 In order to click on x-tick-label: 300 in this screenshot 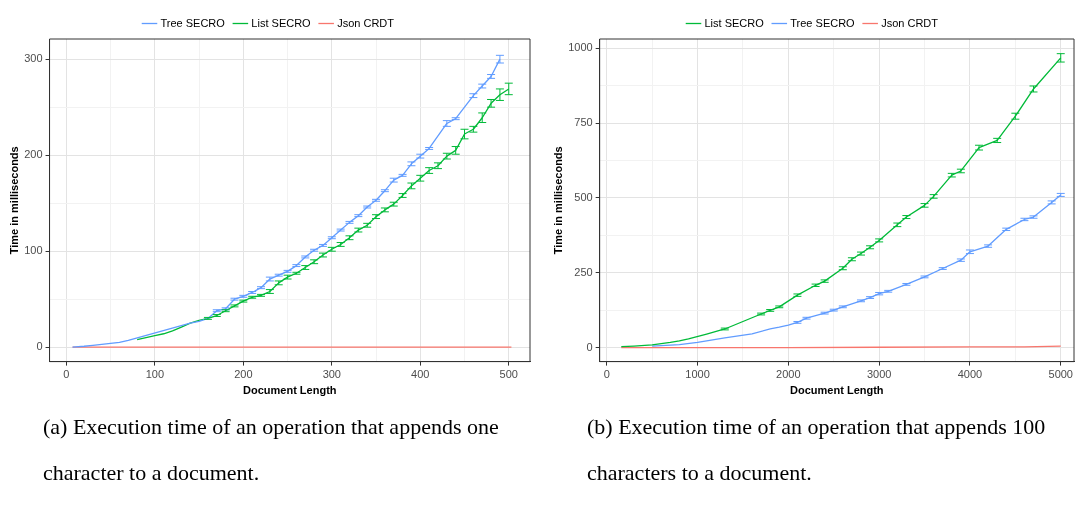, I will do `click(331, 374)`.